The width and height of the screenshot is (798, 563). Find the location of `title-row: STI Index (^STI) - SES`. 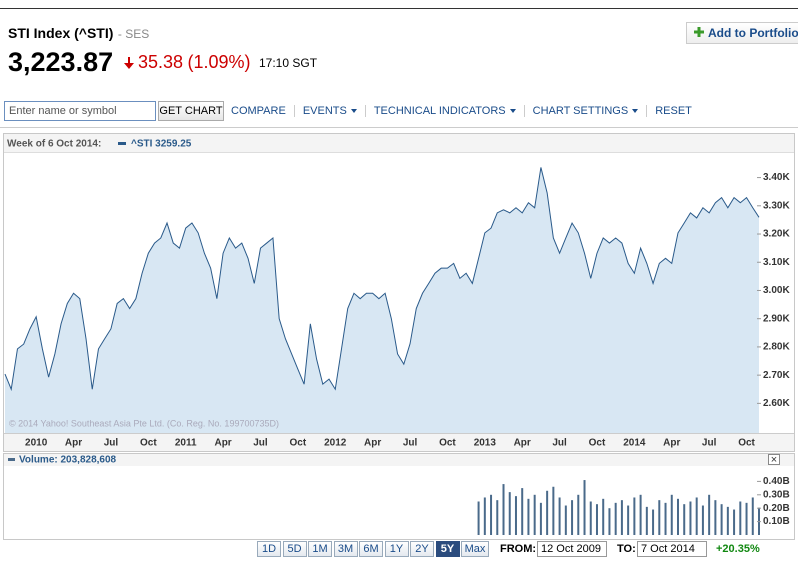

title-row: STI Index (^STI) - SES is located at coordinates (78, 34).